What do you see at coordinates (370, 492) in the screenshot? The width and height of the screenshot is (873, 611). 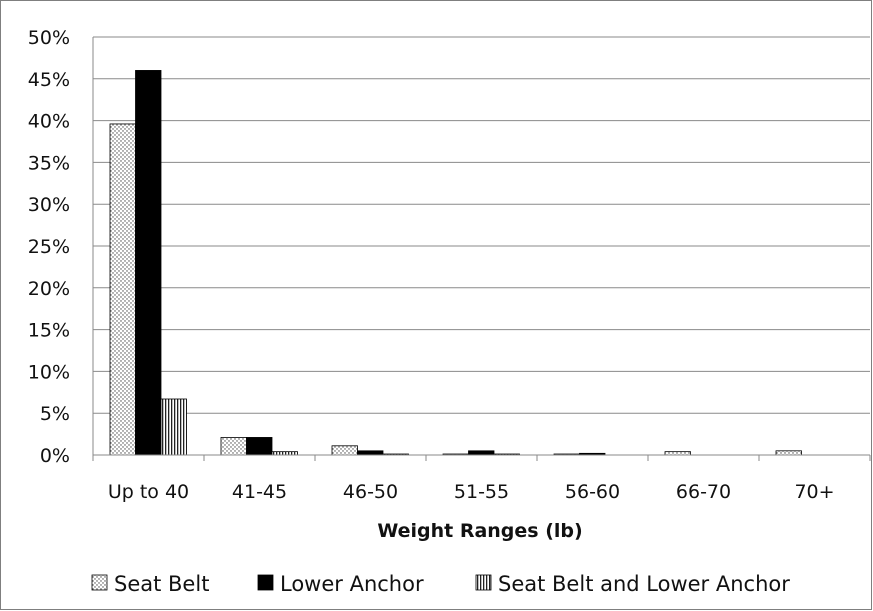 I see `x-tick-label: 46-50` at bounding box center [370, 492].